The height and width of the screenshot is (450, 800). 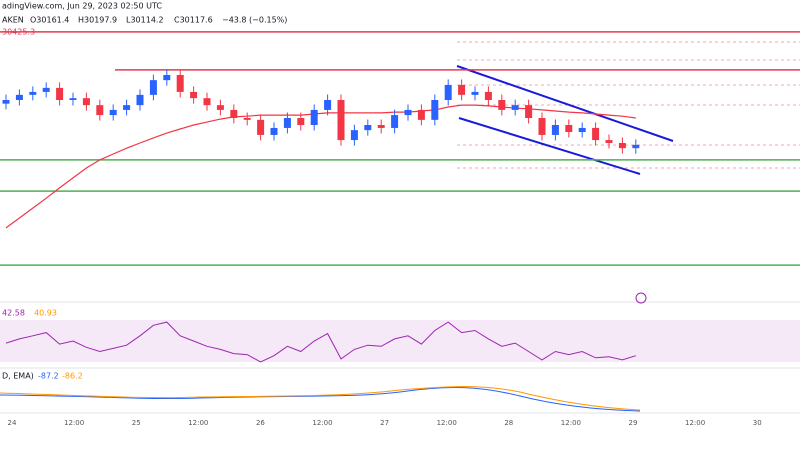 What do you see at coordinates (320, 342) in the screenshot?
I see `rsi-line` at bounding box center [320, 342].